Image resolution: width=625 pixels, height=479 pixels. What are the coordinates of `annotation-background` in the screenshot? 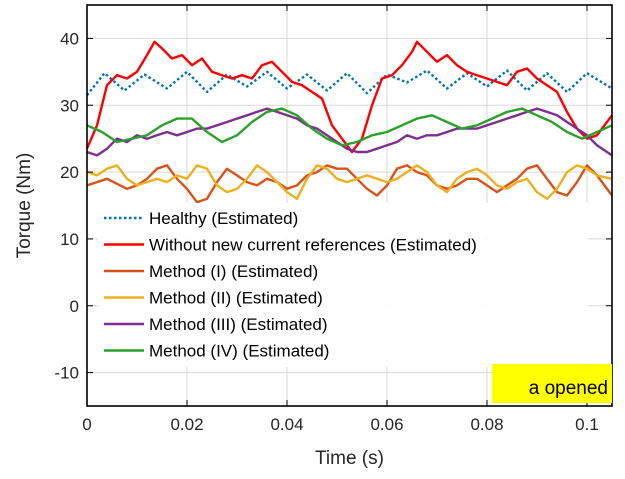 It's located at (552, 383).